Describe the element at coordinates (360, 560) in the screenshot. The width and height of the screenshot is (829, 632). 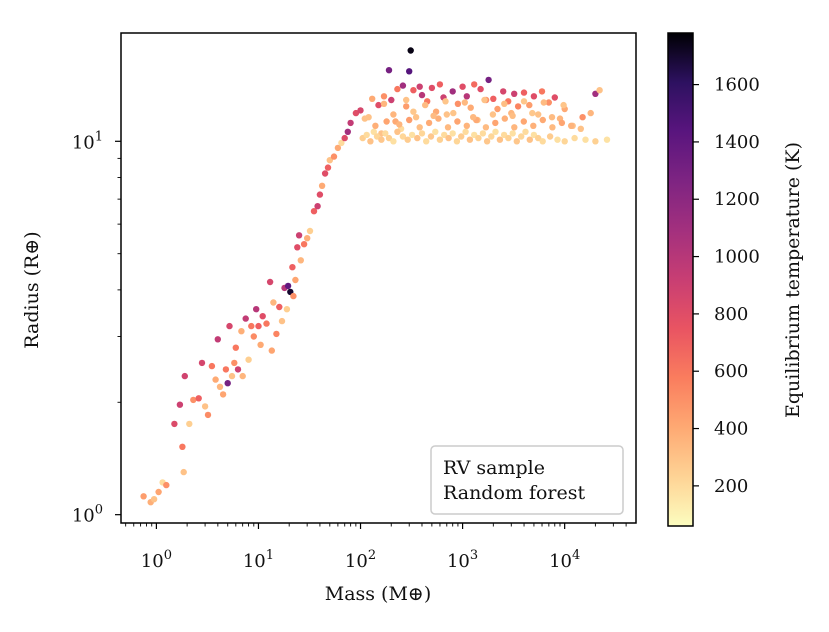
I see `tick-label-x: 10²` at that location.